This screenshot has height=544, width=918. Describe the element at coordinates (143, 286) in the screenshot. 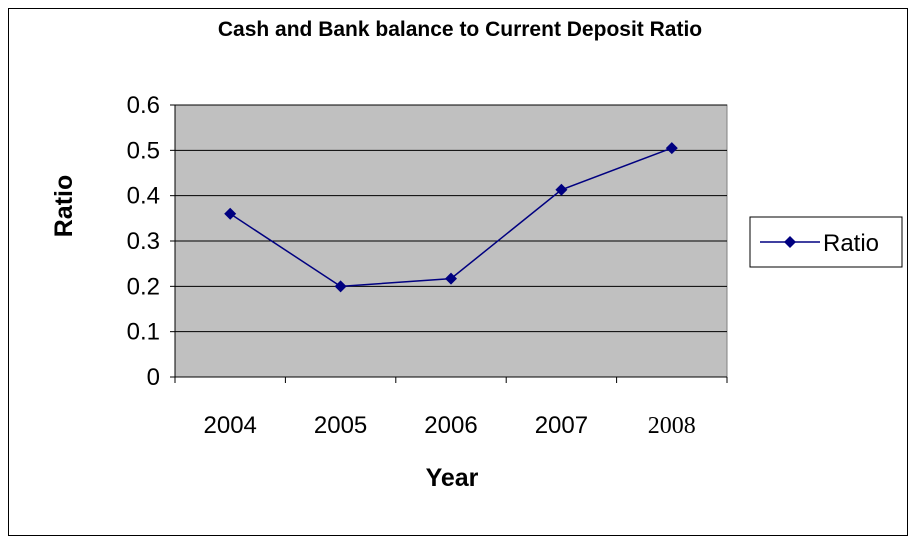

I see `y-tick-label: 0.2` at that location.